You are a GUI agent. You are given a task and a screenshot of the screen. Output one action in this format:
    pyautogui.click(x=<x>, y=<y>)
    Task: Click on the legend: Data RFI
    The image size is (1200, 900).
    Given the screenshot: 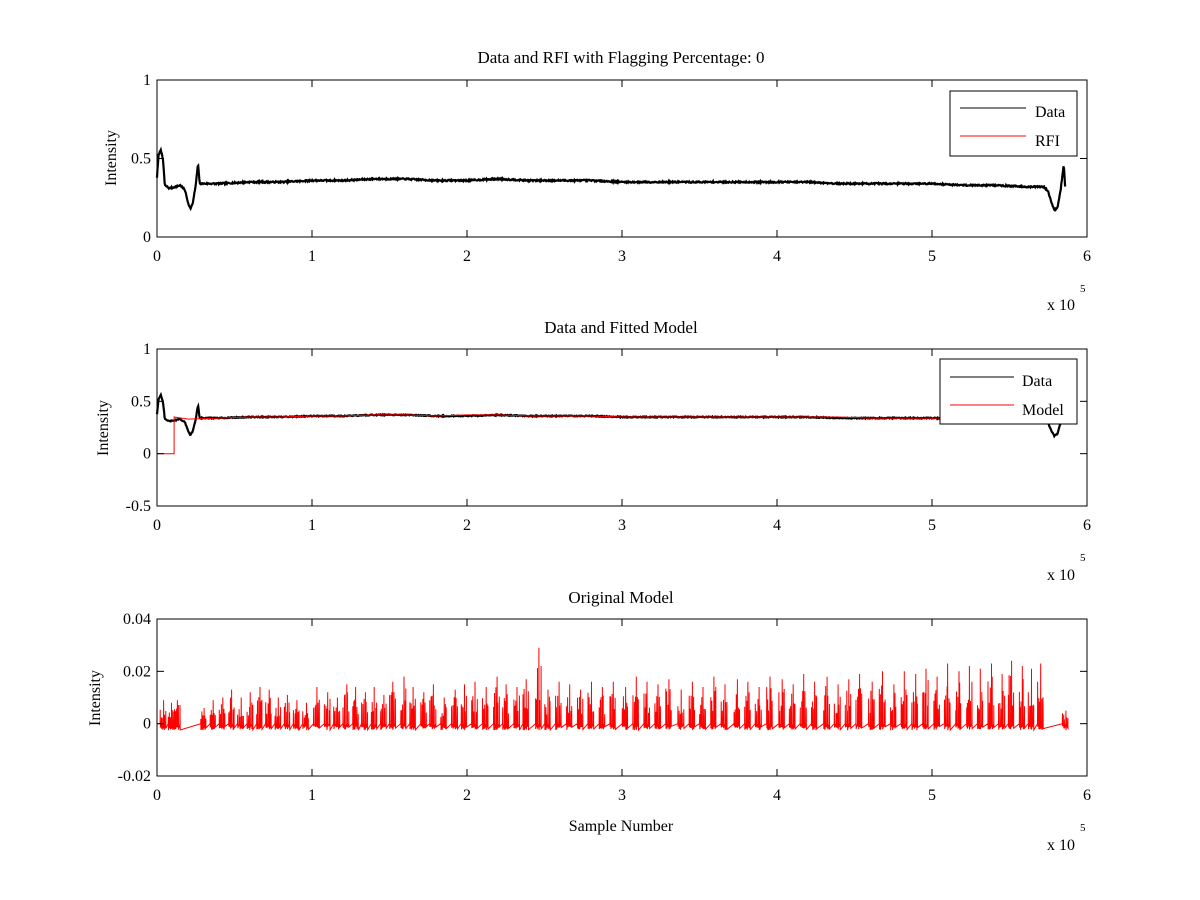 What is the action you would take?
    pyautogui.click(x=1013, y=123)
    